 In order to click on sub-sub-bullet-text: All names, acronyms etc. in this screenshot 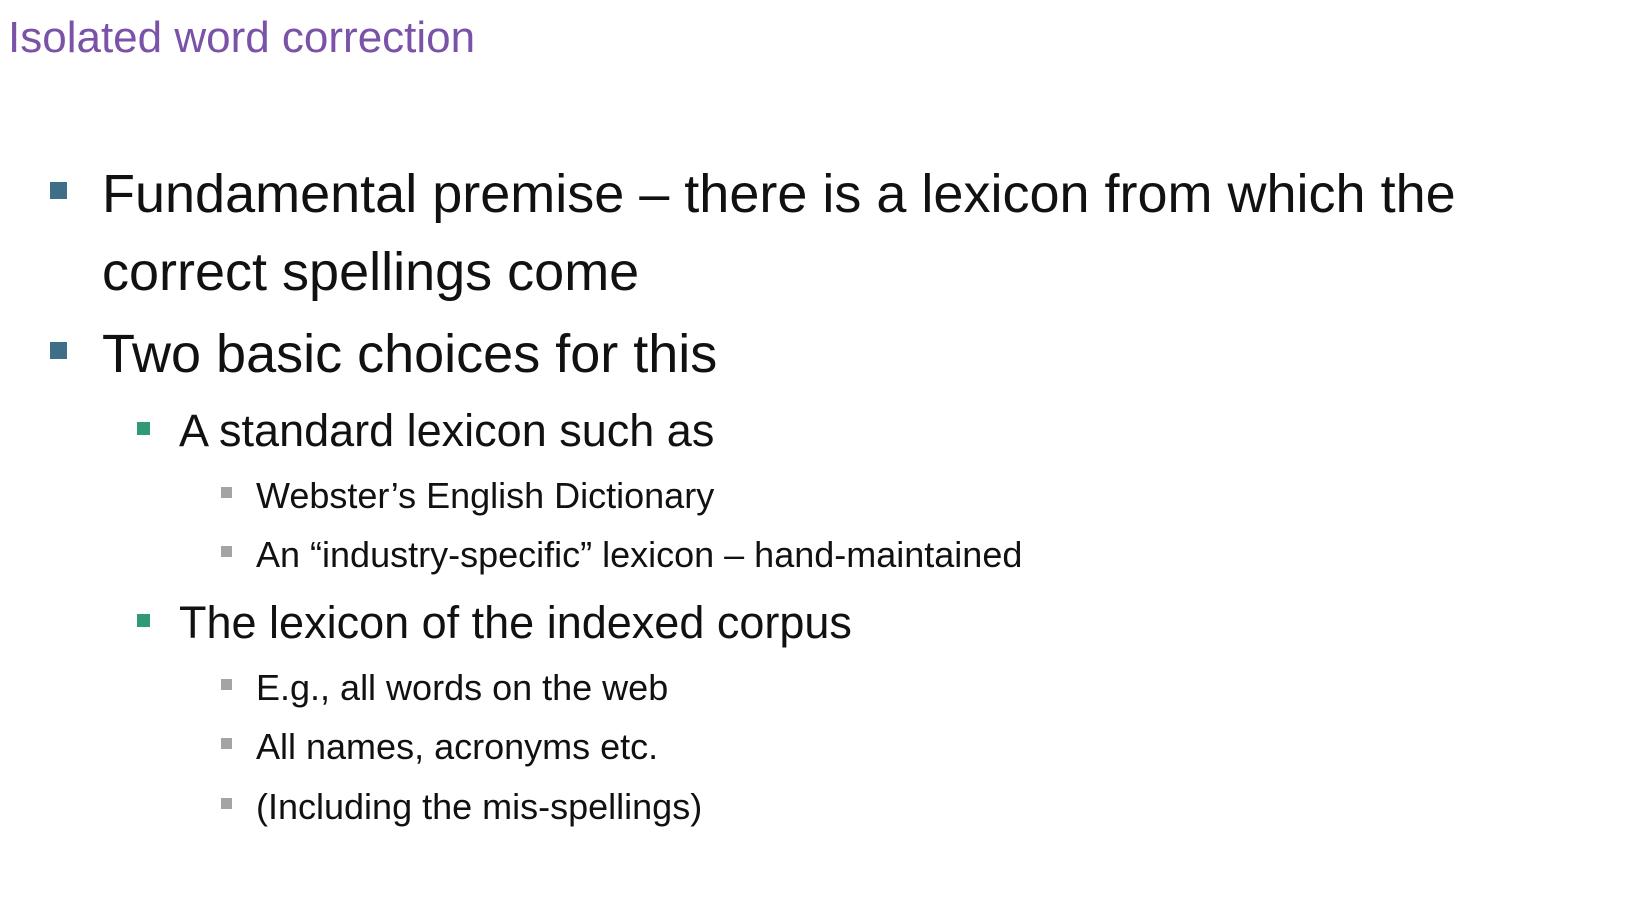, I will do `click(457, 747)`.